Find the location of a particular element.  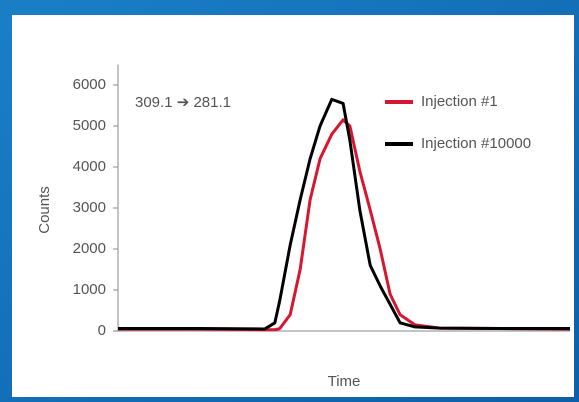

x-axis-label: Time is located at coordinates (344, 381).